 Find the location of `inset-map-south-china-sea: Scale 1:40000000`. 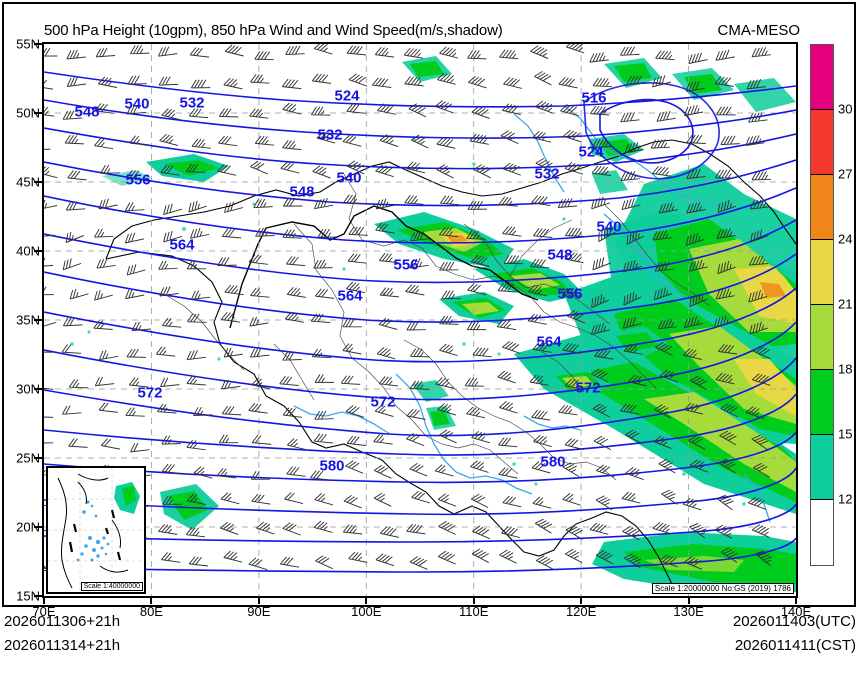

inset-map-south-china-sea: Scale 1:40000000 is located at coordinates (96, 530).